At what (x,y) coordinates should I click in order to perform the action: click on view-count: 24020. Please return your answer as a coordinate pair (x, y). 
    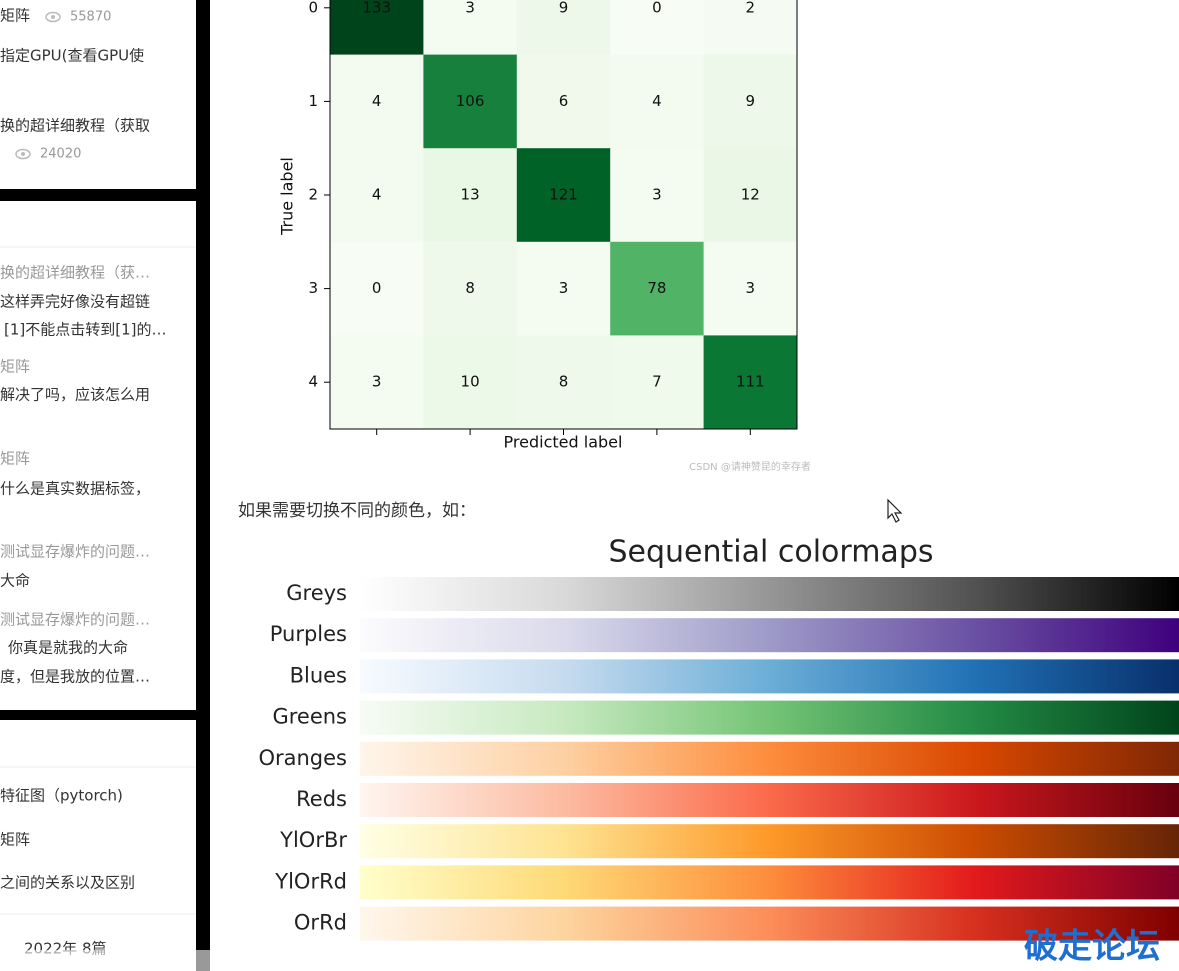
    Looking at the image, I should click on (60, 154).